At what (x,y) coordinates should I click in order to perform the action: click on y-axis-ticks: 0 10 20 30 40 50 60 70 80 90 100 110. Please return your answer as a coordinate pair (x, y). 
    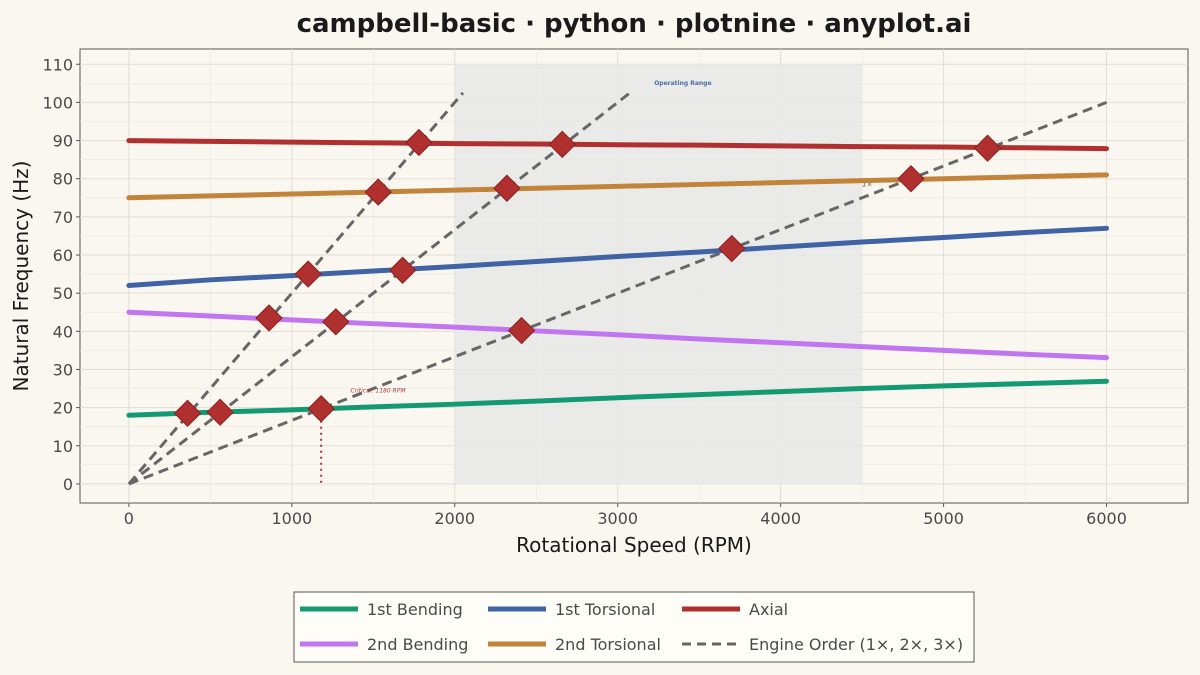
    Looking at the image, I should click on (61, 274).